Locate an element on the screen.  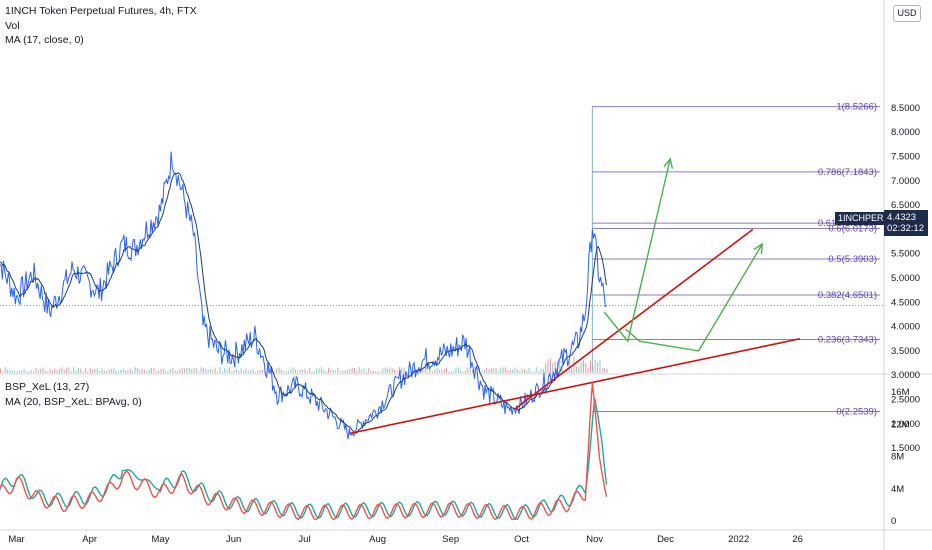
oscillator-ma-legend: MA (20, BSP_XeL: BPAvg, 0) is located at coordinates (73, 402).